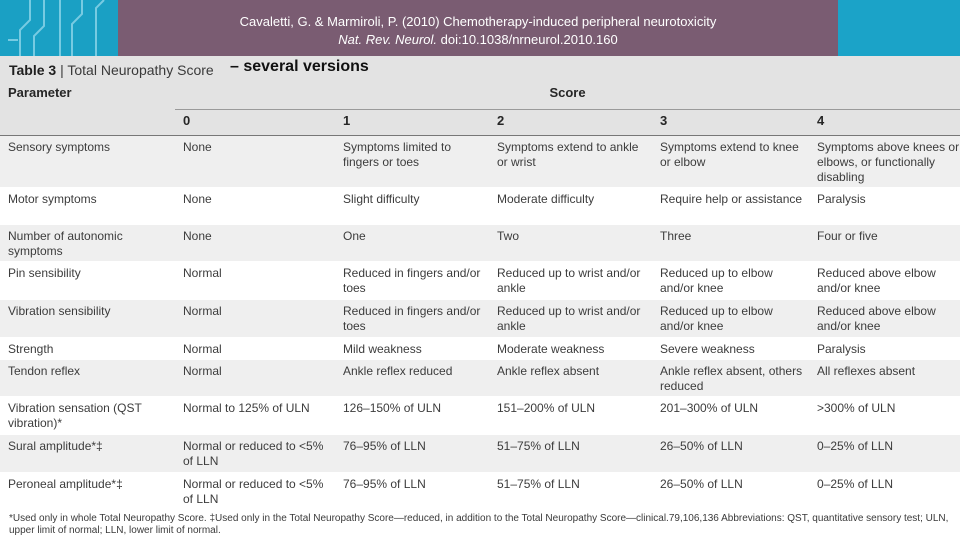 The height and width of the screenshot is (540, 960). Describe the element at coordinates (87, 318) in the screenshot. I see `row-parameter: Vibration sensibility` at that location.